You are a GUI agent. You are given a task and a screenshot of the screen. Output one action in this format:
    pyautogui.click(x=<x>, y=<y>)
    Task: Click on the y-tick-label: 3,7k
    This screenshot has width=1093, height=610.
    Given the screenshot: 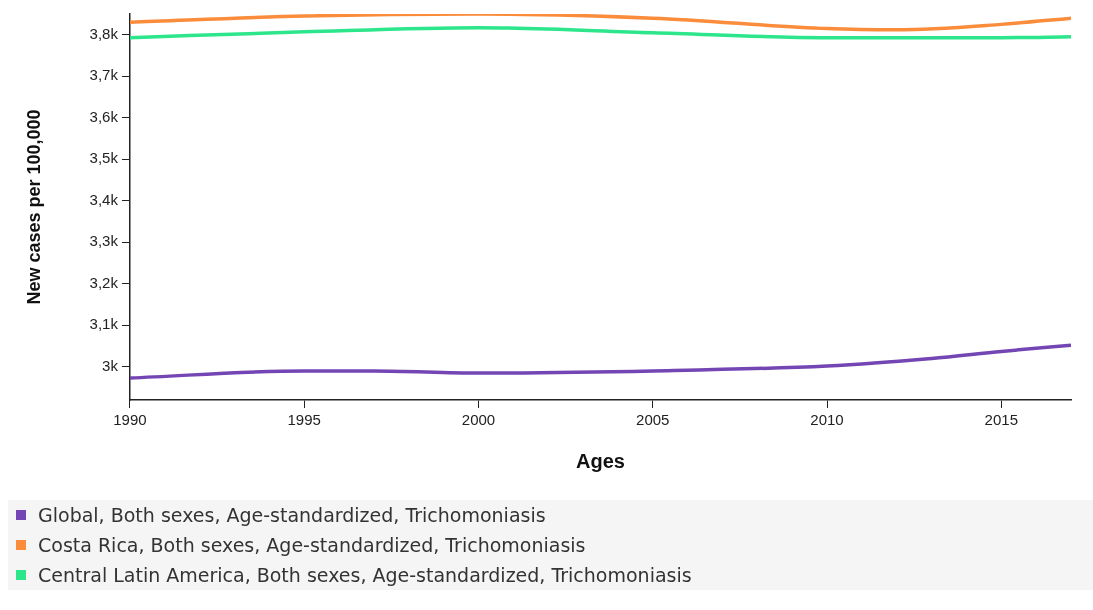 What is the action you would take?
    pyautogui.click(x=104, y=75)
    